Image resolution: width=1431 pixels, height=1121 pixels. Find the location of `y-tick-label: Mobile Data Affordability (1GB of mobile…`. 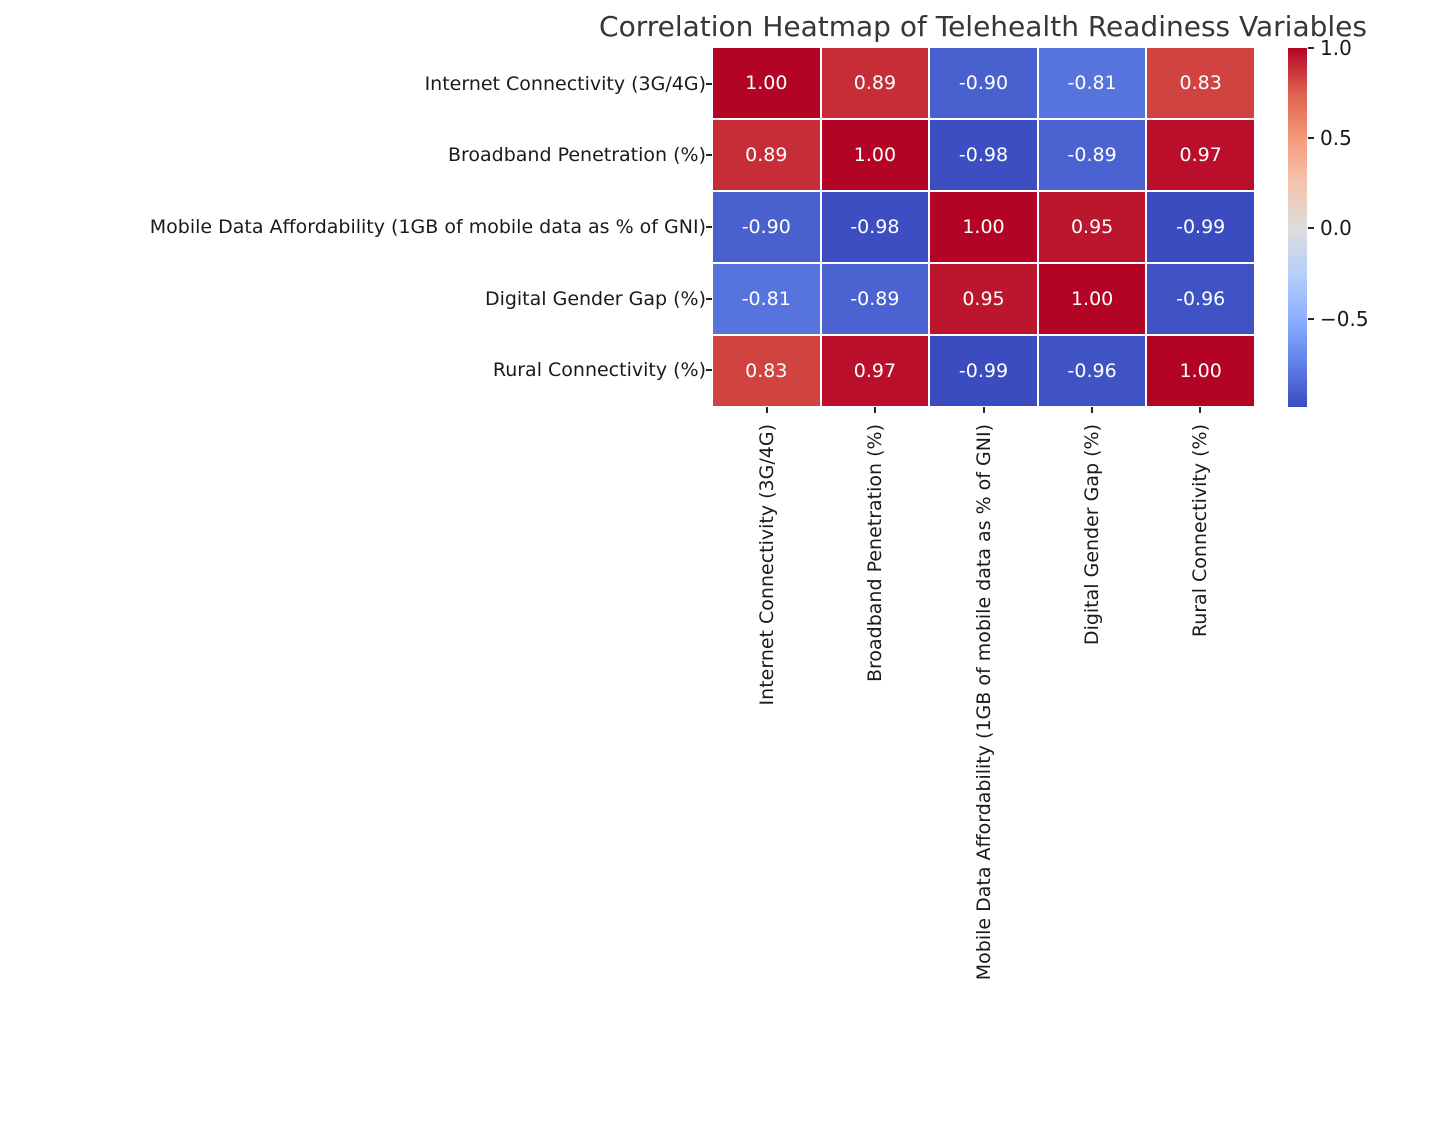

y-tick-label: Mobile Data Affordability (1GB of mobile… is located at coordinates (427, 227).